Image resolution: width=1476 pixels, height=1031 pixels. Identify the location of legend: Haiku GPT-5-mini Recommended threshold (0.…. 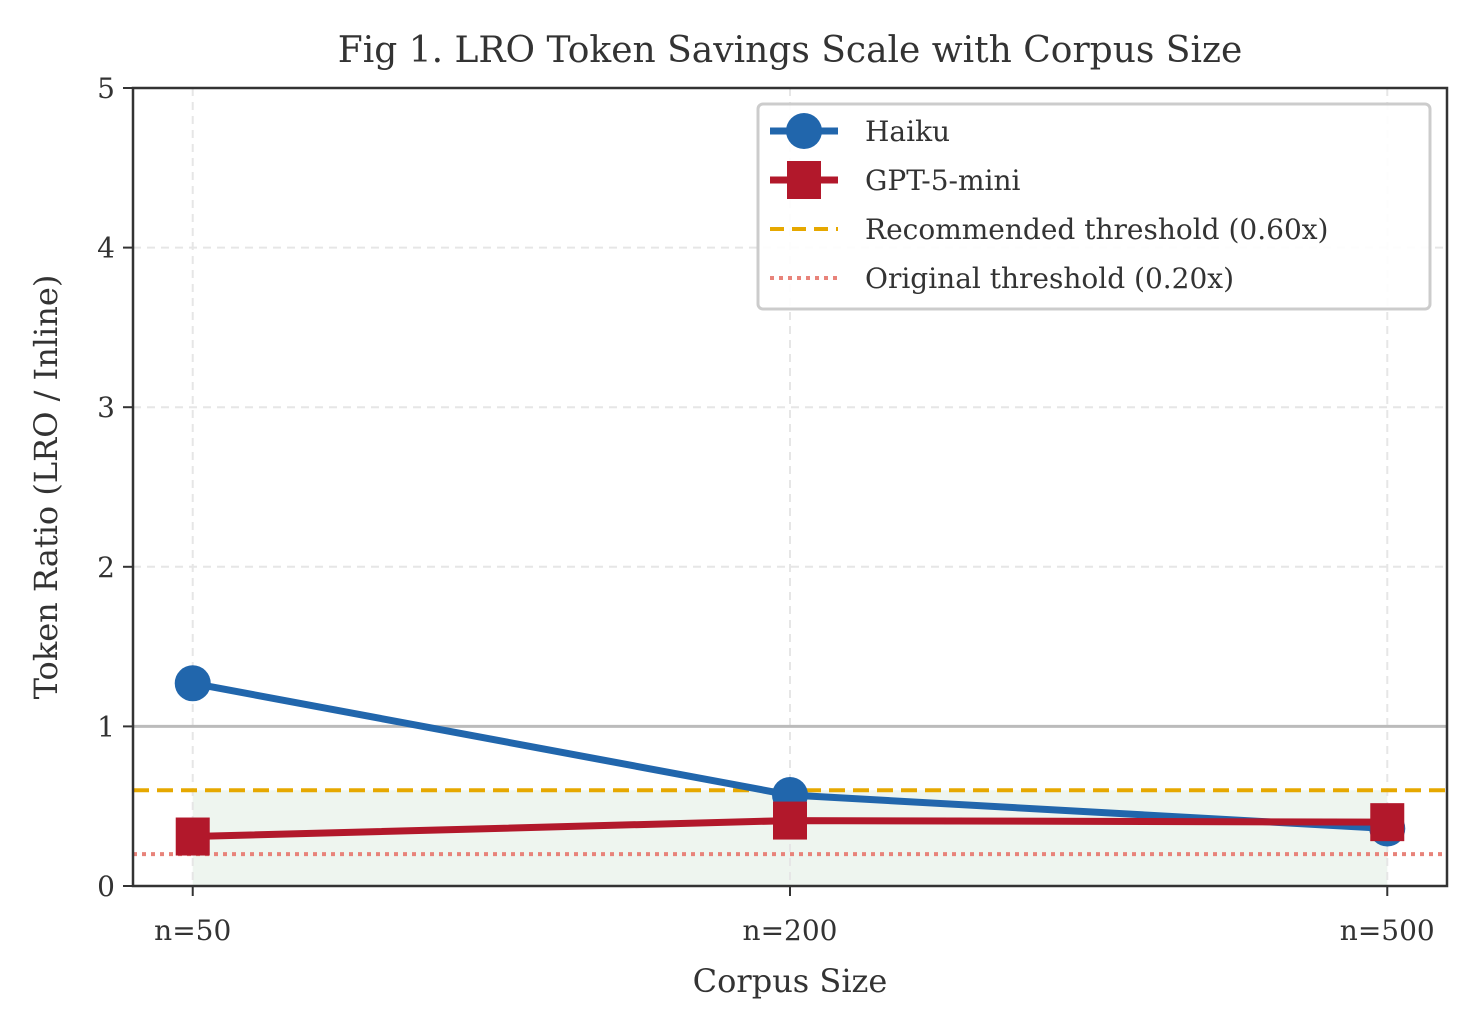
(1094, 206).